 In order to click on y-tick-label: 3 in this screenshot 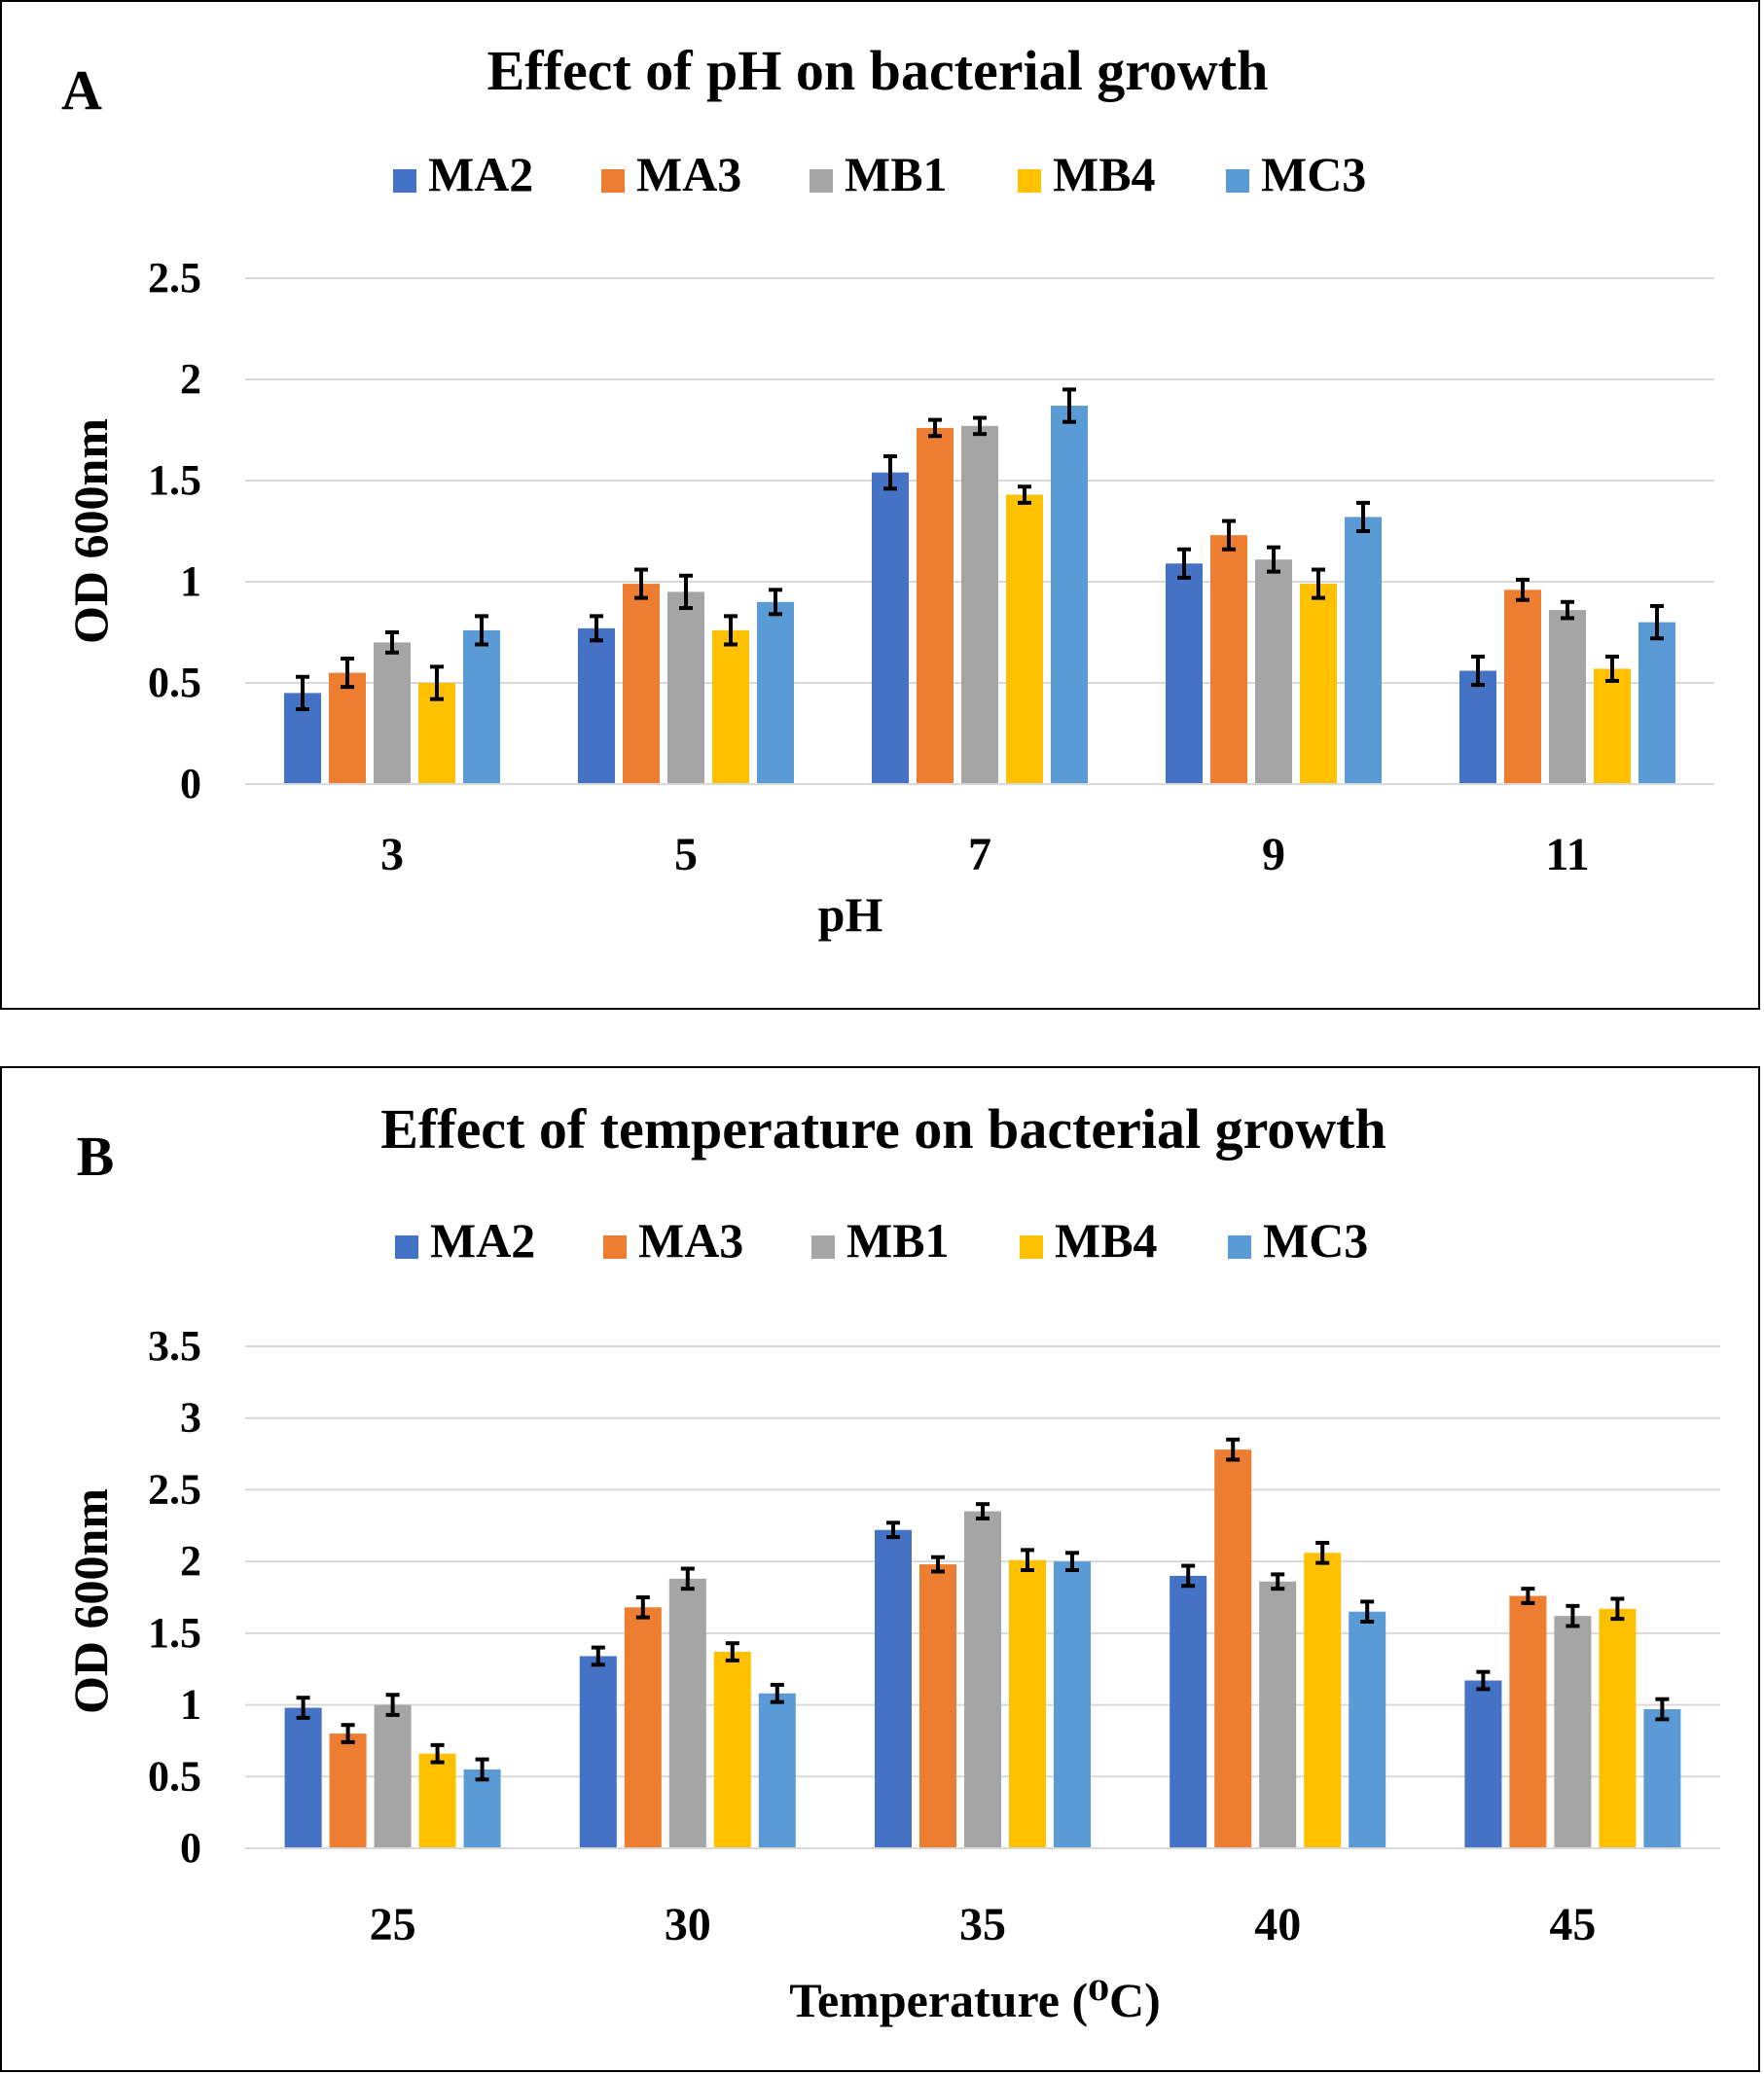, I will do `click(190, 1418)`.